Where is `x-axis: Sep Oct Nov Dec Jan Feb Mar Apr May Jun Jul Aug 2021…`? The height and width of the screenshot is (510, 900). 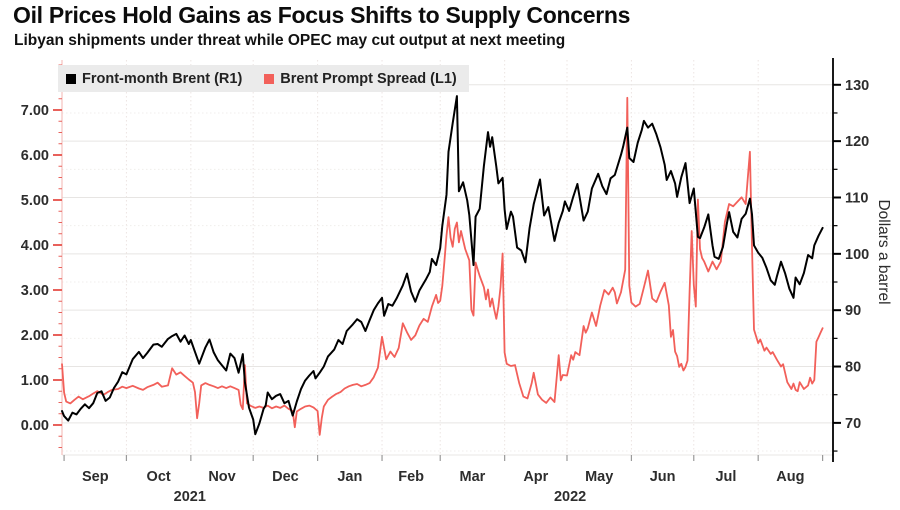
x-axis: Sep Oct Nov Dec Jan Feb Mar Apr May Jun Jul Aug 2021… is located at coordinates (447, 479).